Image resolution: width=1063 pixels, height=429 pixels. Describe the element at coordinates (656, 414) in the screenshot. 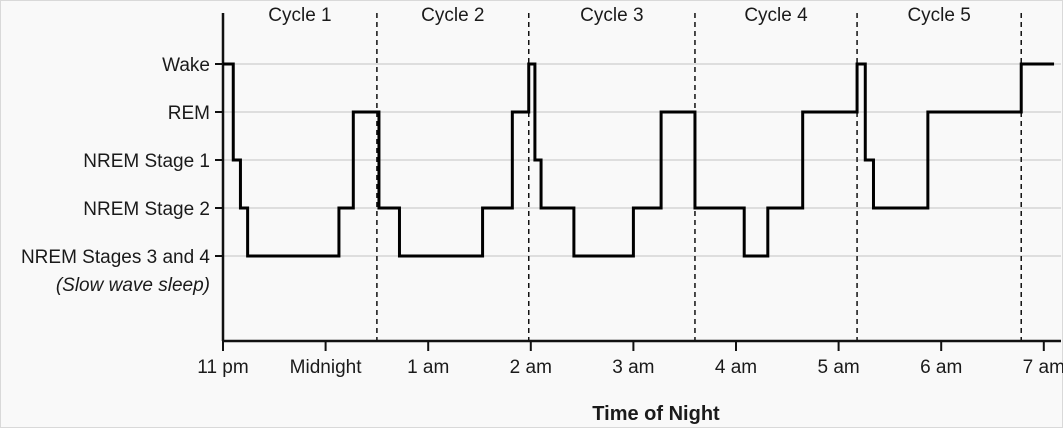

I see `x-axis-title: Time of Night` at that location.